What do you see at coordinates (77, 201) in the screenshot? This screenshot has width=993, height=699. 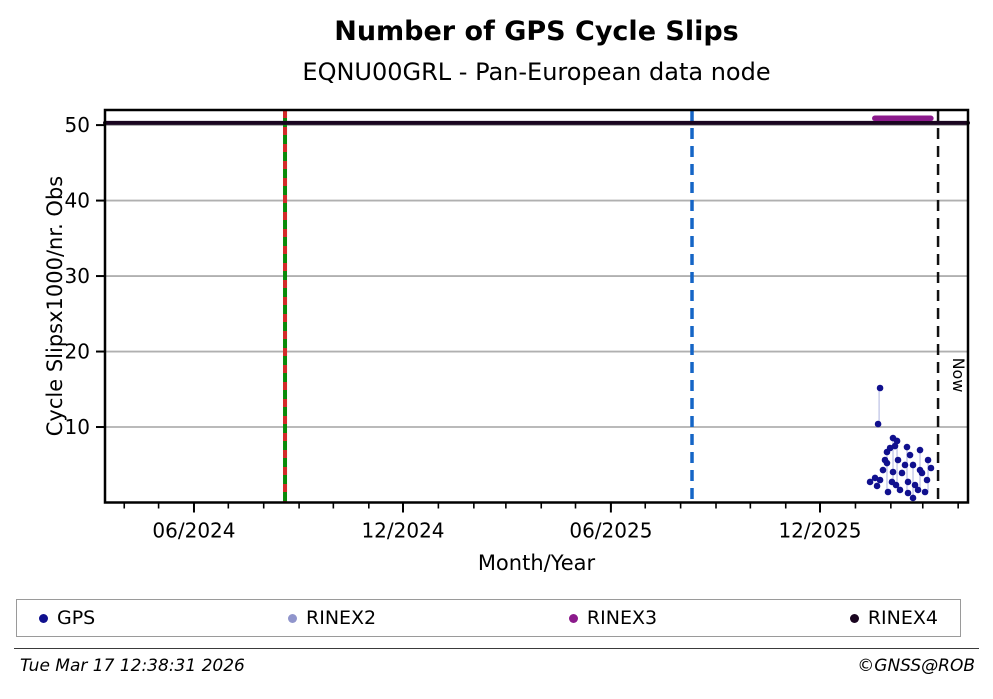 I see `y-tick-label: 40` at bounding box center [77, 201].